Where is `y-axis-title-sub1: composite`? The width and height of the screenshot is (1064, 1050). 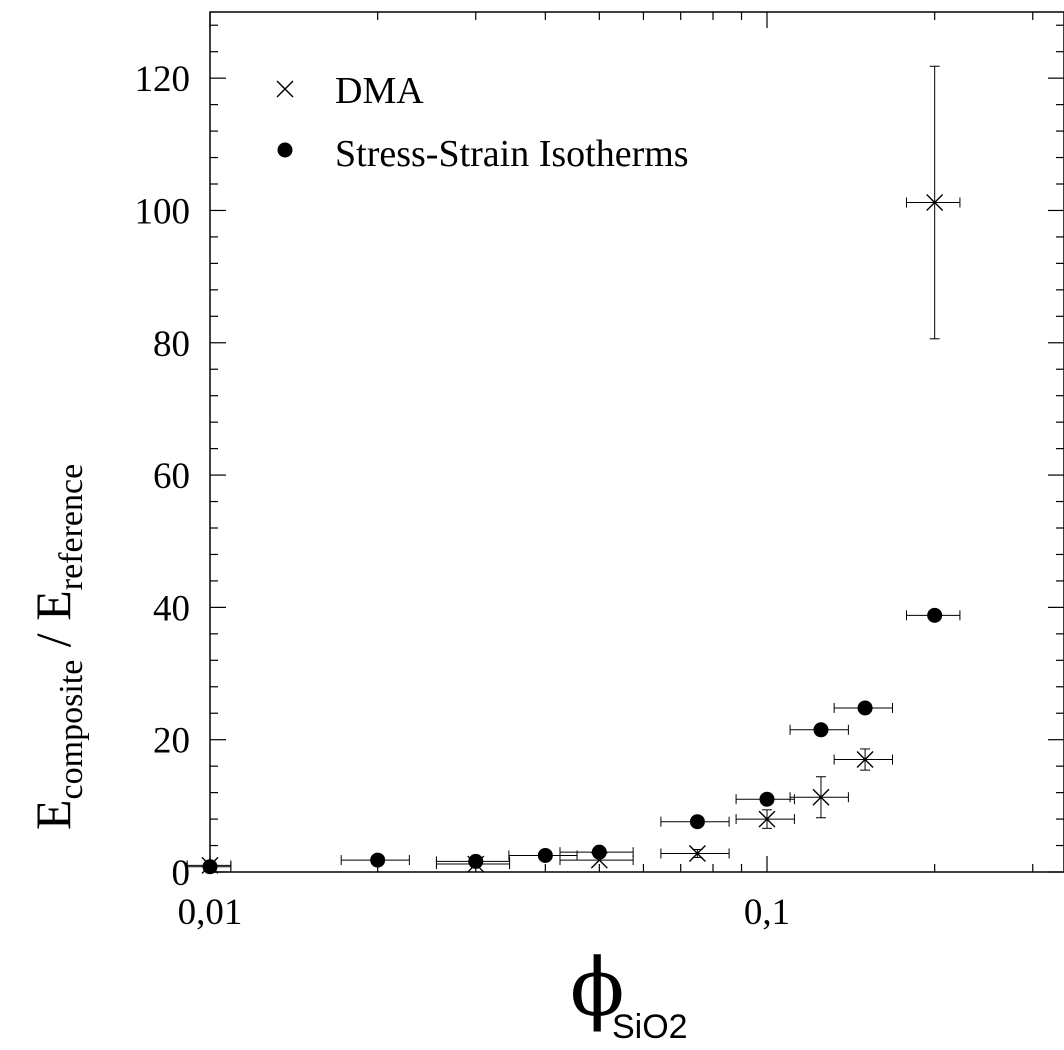 y-axis-title-sub1: composite is located at coordinates (71, 730).